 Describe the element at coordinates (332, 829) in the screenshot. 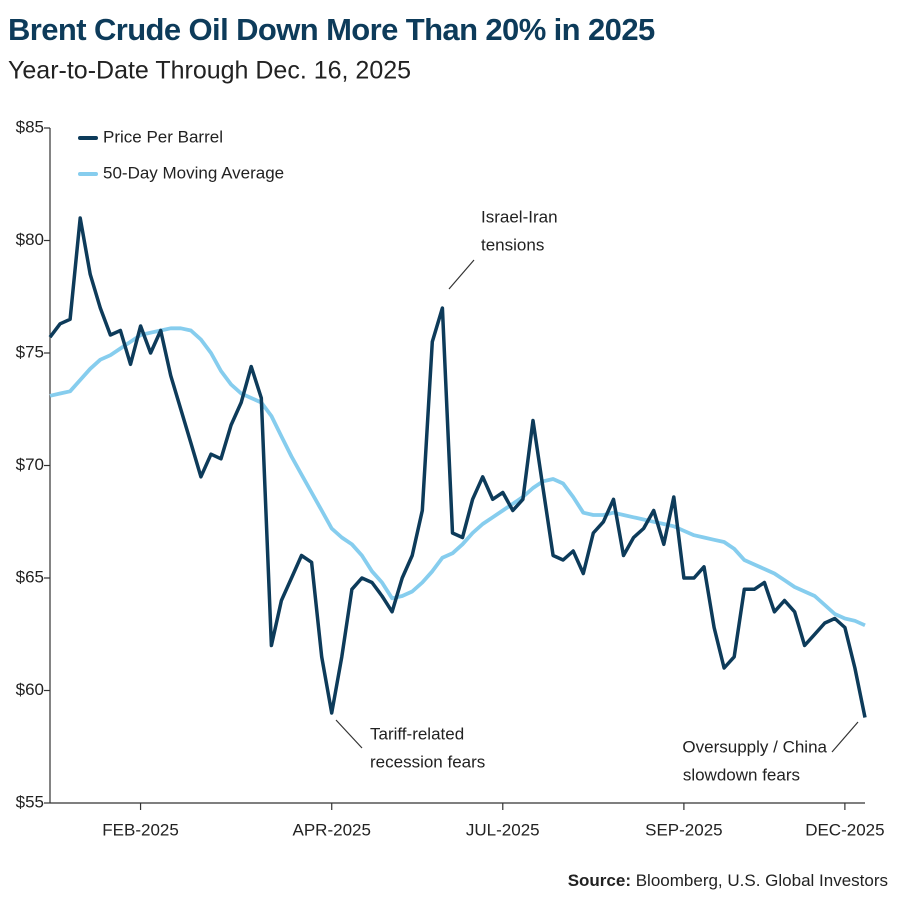

I see `x-tick-label: APR-2025` at that location.